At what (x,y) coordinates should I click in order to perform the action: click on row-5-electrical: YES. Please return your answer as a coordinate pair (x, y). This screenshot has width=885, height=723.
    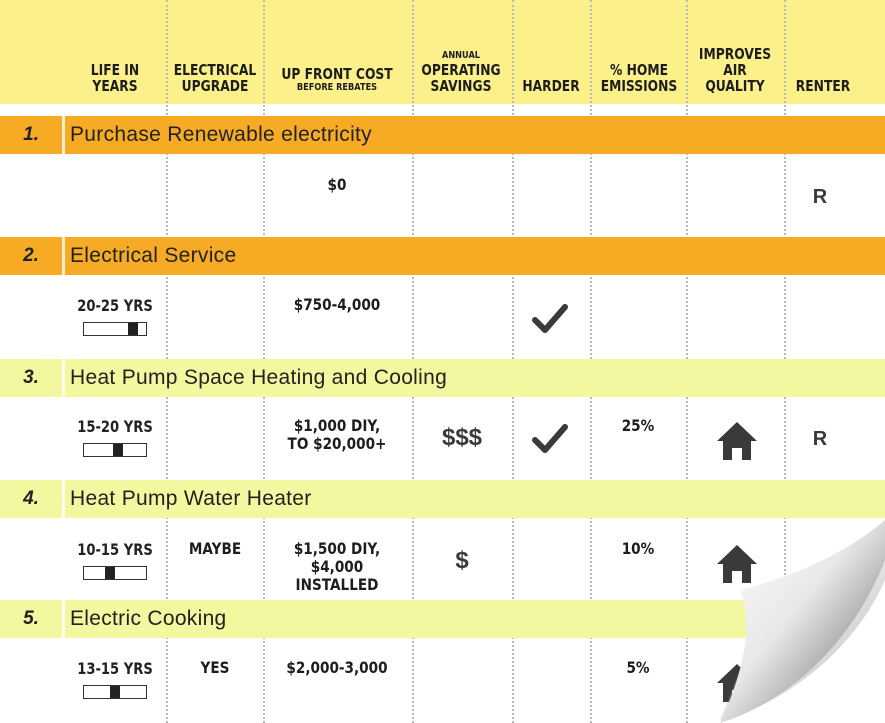
    Looking at the image, I should click on (215, 667).